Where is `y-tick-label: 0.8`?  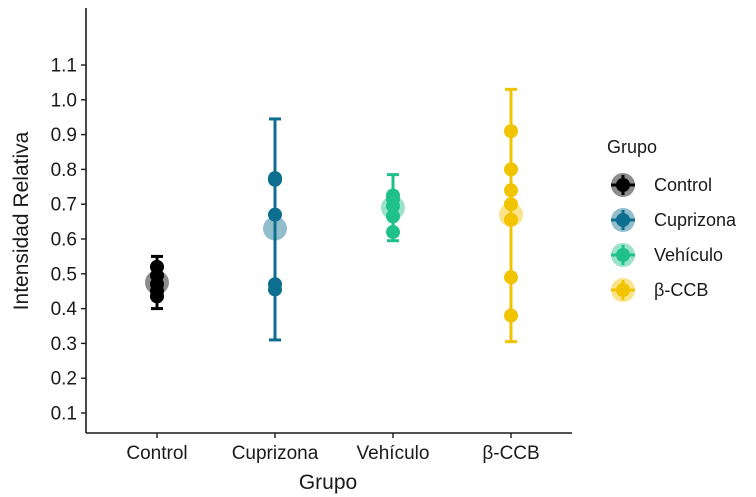 y-tick-label: 0.8 is located at coordinates (64, 170).